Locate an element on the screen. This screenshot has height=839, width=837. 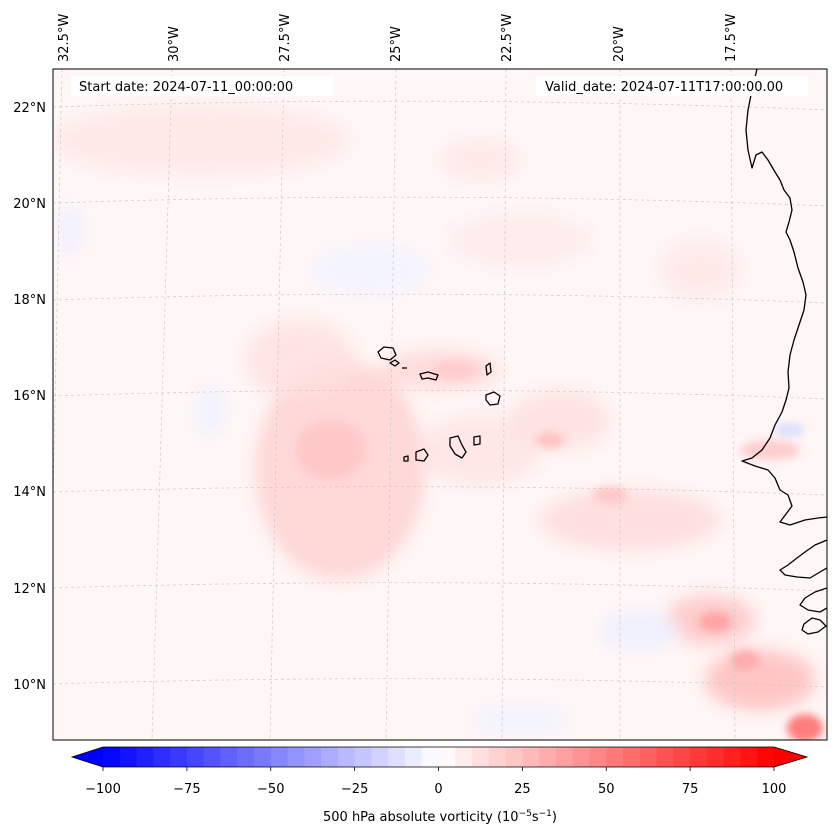
colorbar-cells is located at coordinates (439, 757).